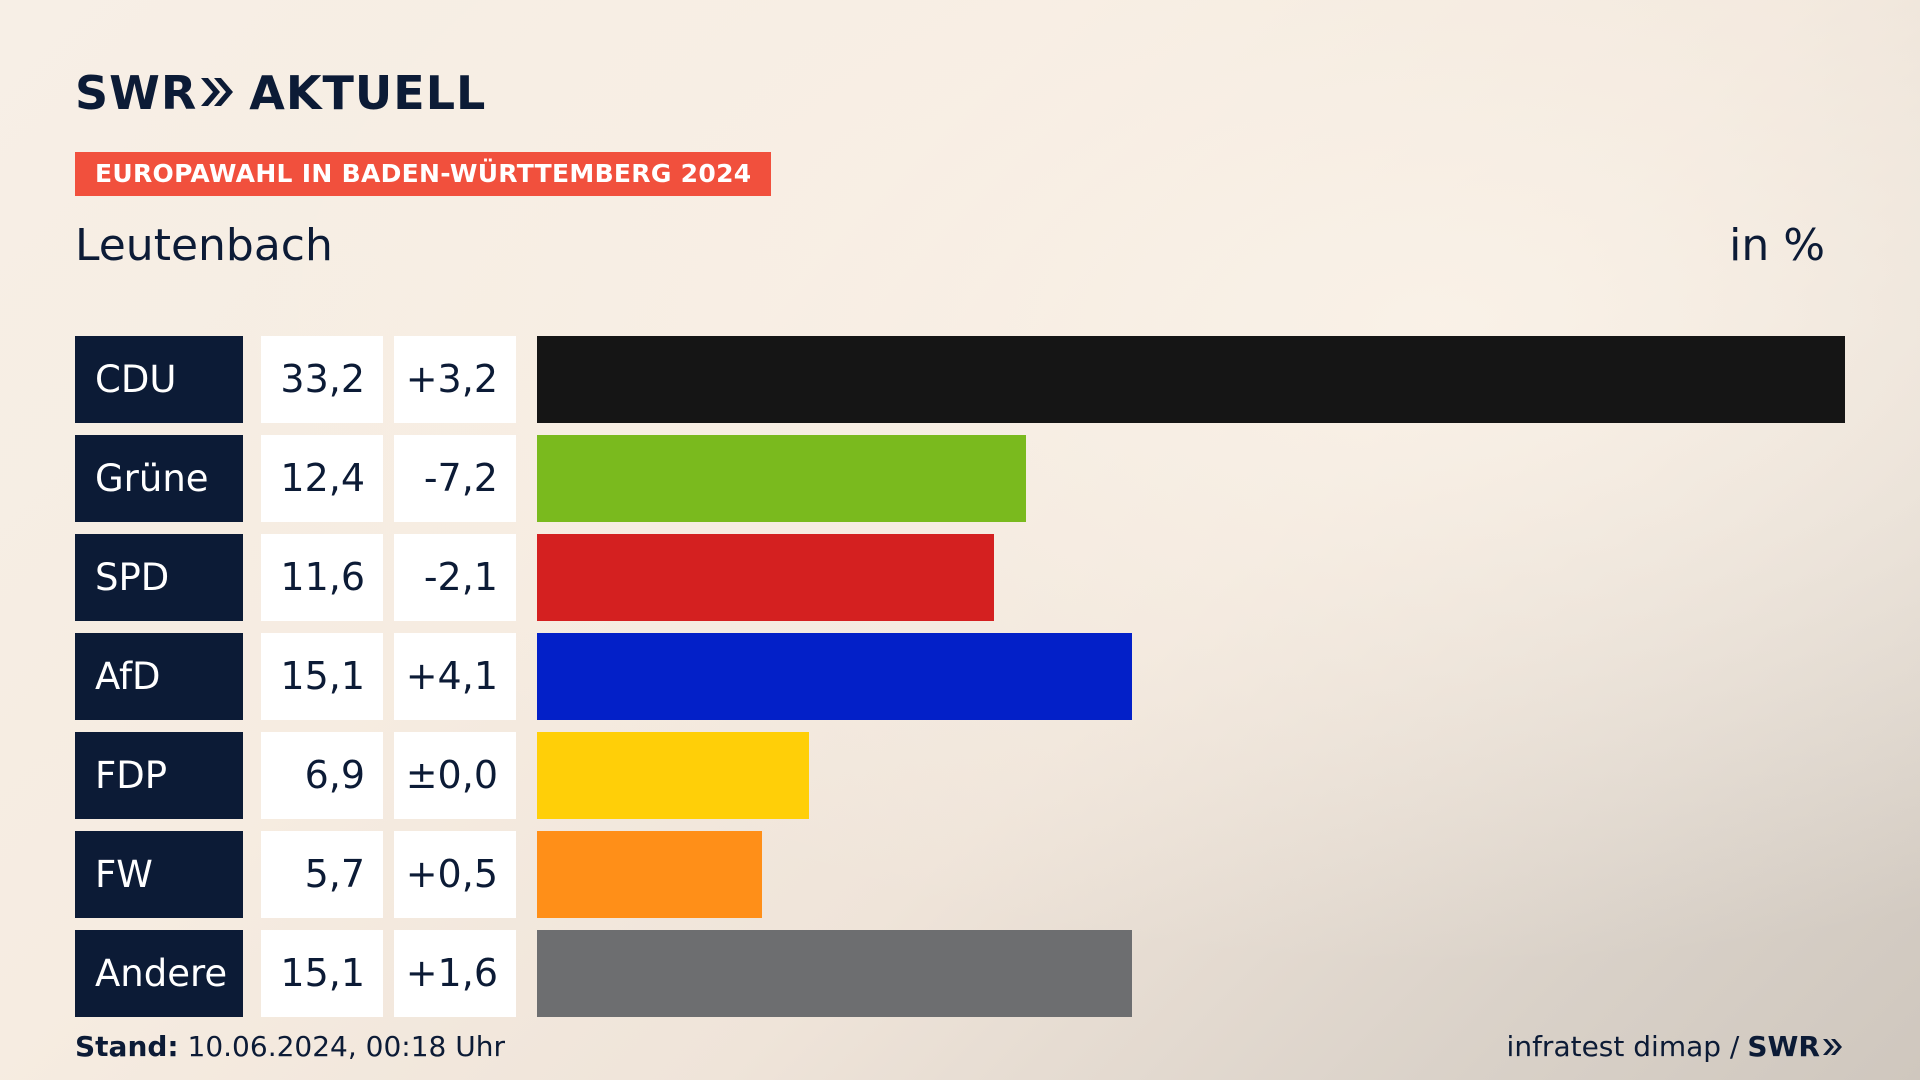 The height and width of the screenshot is (1080, 1920). I want to click on vote-share-change: -7,2, so click(455, 478).